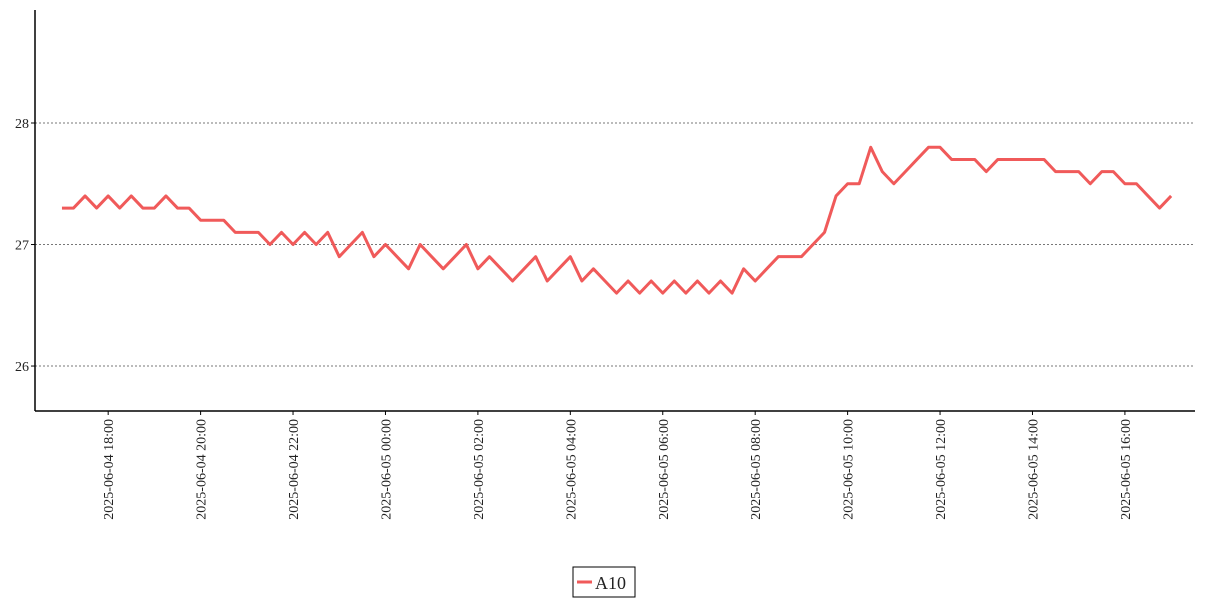 This screenshot has width=1207, height=605. I want to click on x-tick-label: 2025-06-05 08:00, so click(756, 469).